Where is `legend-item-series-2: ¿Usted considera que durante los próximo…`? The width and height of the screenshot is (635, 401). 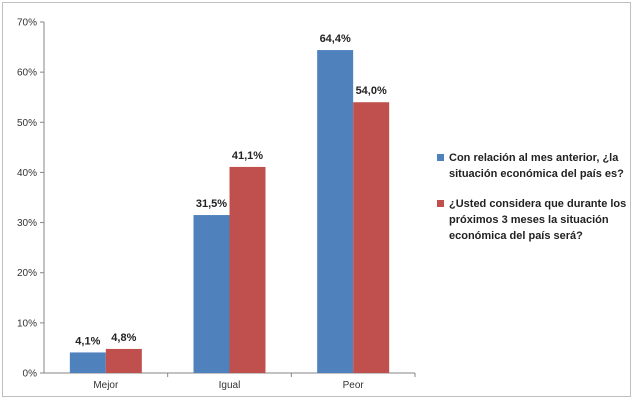 legend-item-series-2: ¿Usted considera que durante los próximo… is located at coordinates (534, 220).